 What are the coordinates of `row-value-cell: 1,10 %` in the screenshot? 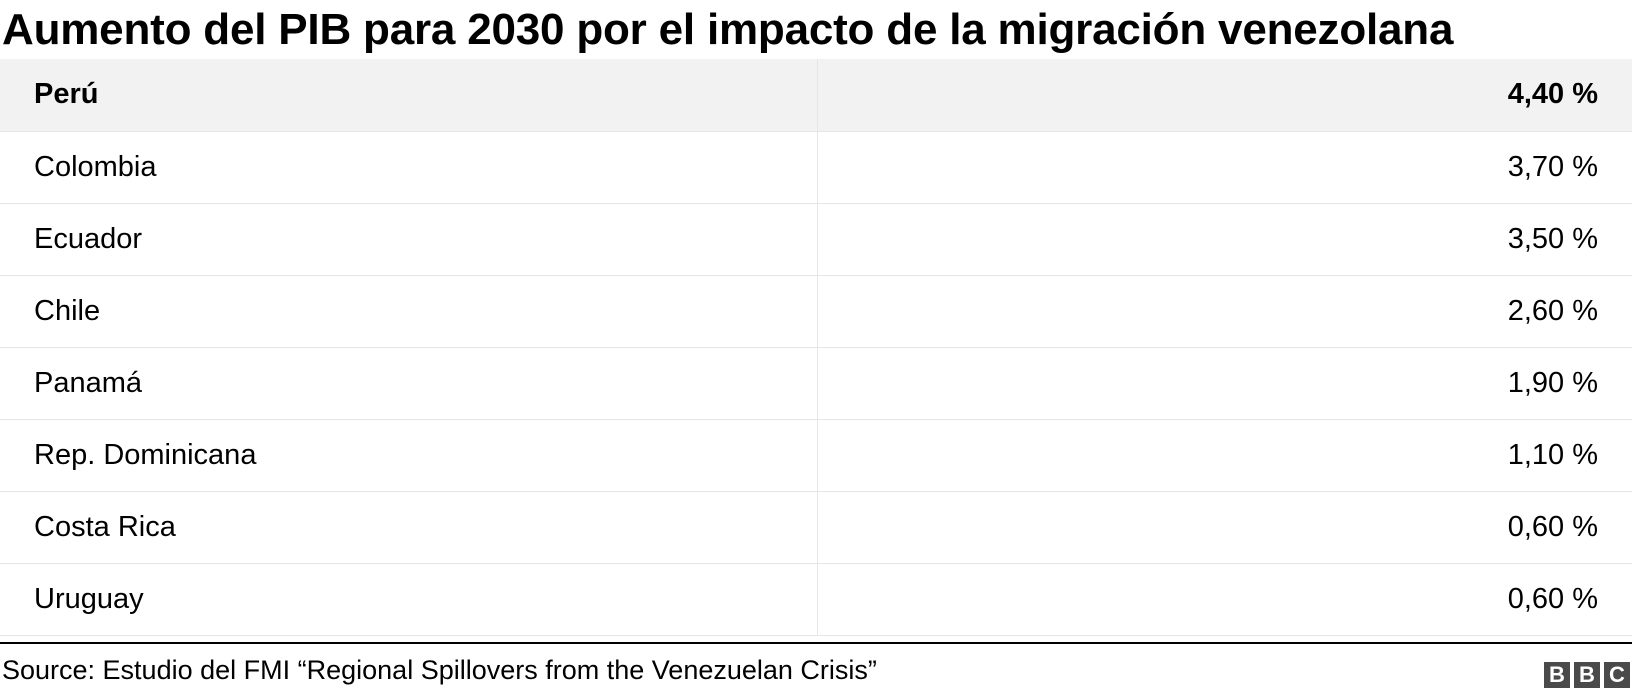 It's located at (1224, 455).